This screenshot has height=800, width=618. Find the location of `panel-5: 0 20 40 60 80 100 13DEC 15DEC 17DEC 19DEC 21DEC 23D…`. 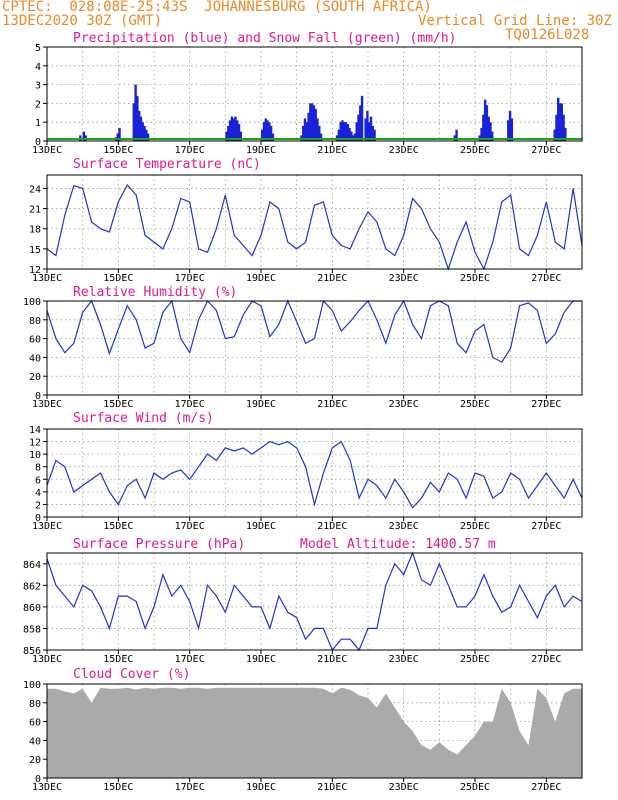

panel-5: 0 20 40 60 80 100 13DEC 15DEC 17DEC 19DEC 21DEC 23D… is located at coordinates (303, 730).